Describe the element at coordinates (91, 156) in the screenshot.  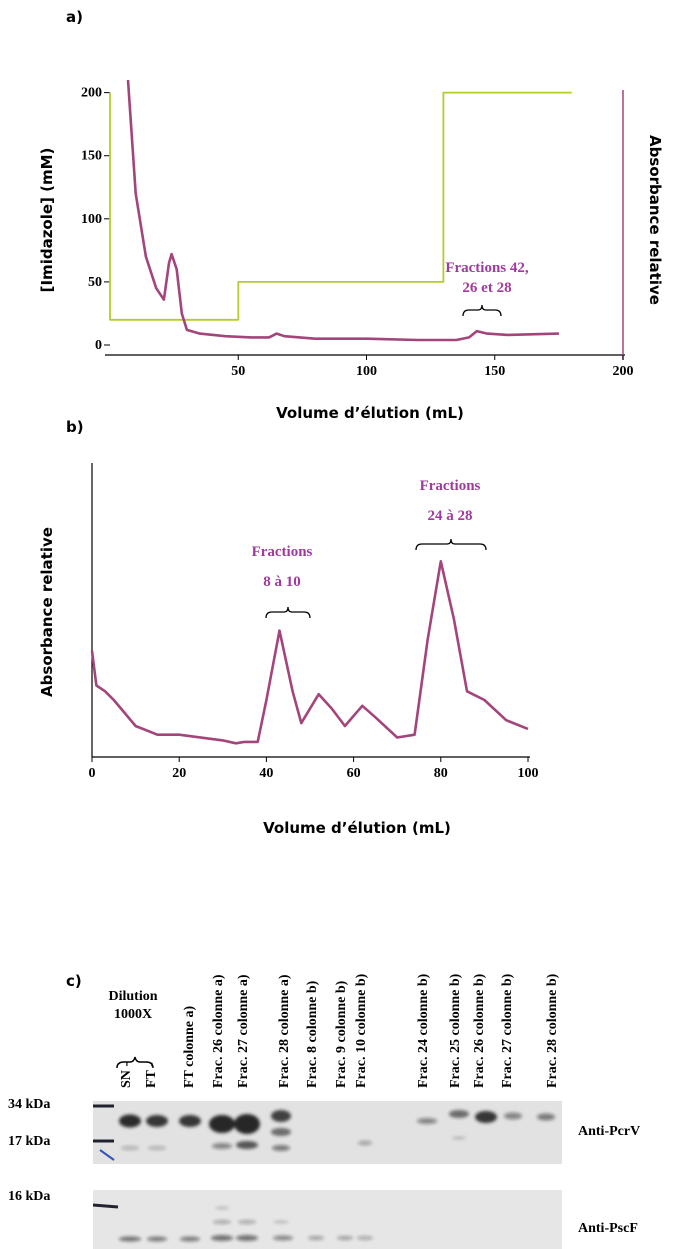
I see `y-tick-label: 150` at that location.